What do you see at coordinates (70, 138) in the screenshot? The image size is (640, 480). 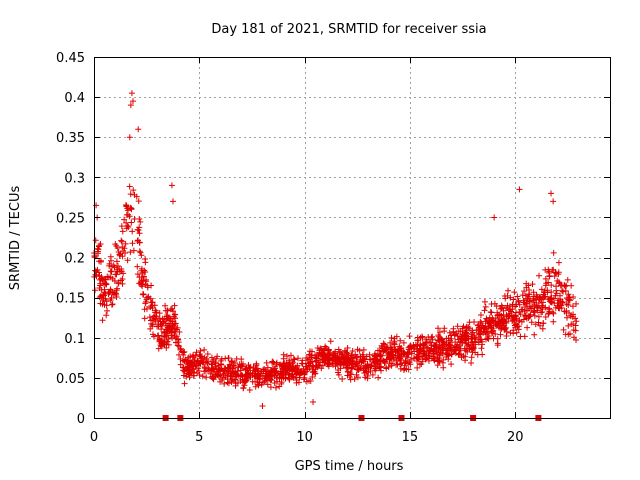 I see `y-tick-label: 0.35` at bounding box center [70, 138].